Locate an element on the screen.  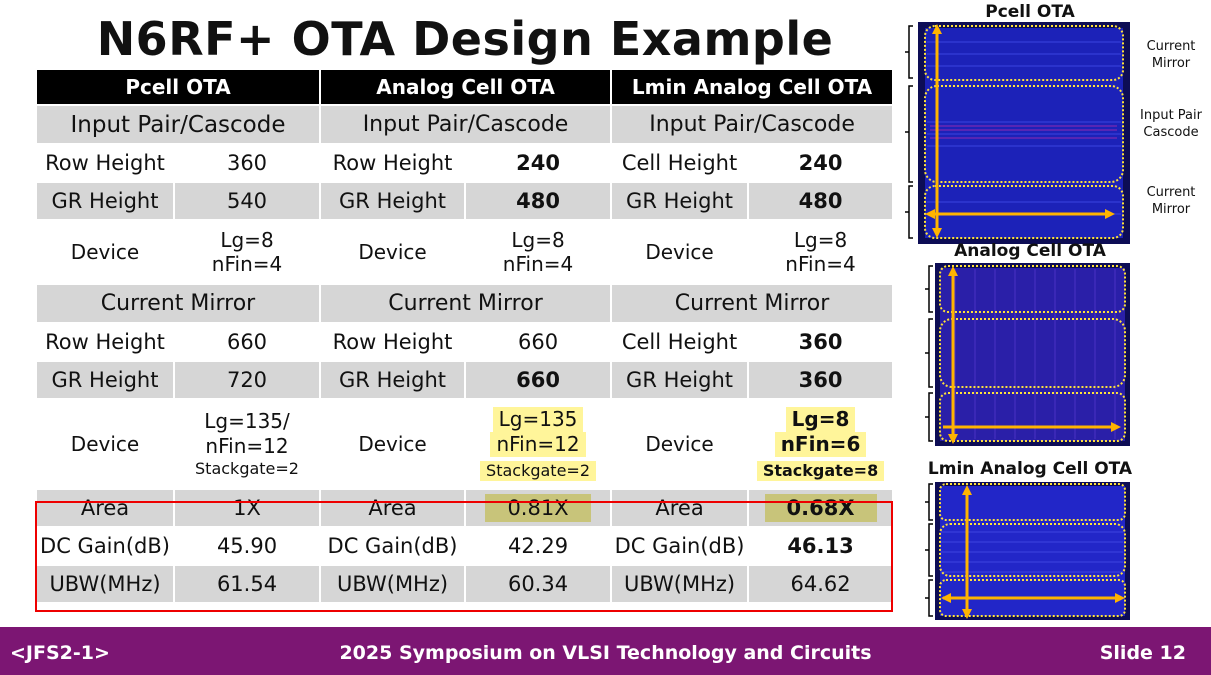
cell: 46.13 is located at coordinates (821, 546).